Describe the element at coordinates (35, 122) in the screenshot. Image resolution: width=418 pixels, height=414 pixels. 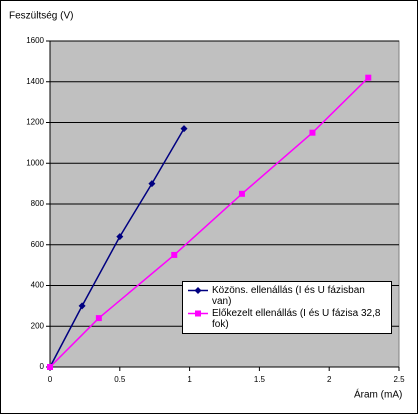
I see `y-tick-label: 1200` at that location.